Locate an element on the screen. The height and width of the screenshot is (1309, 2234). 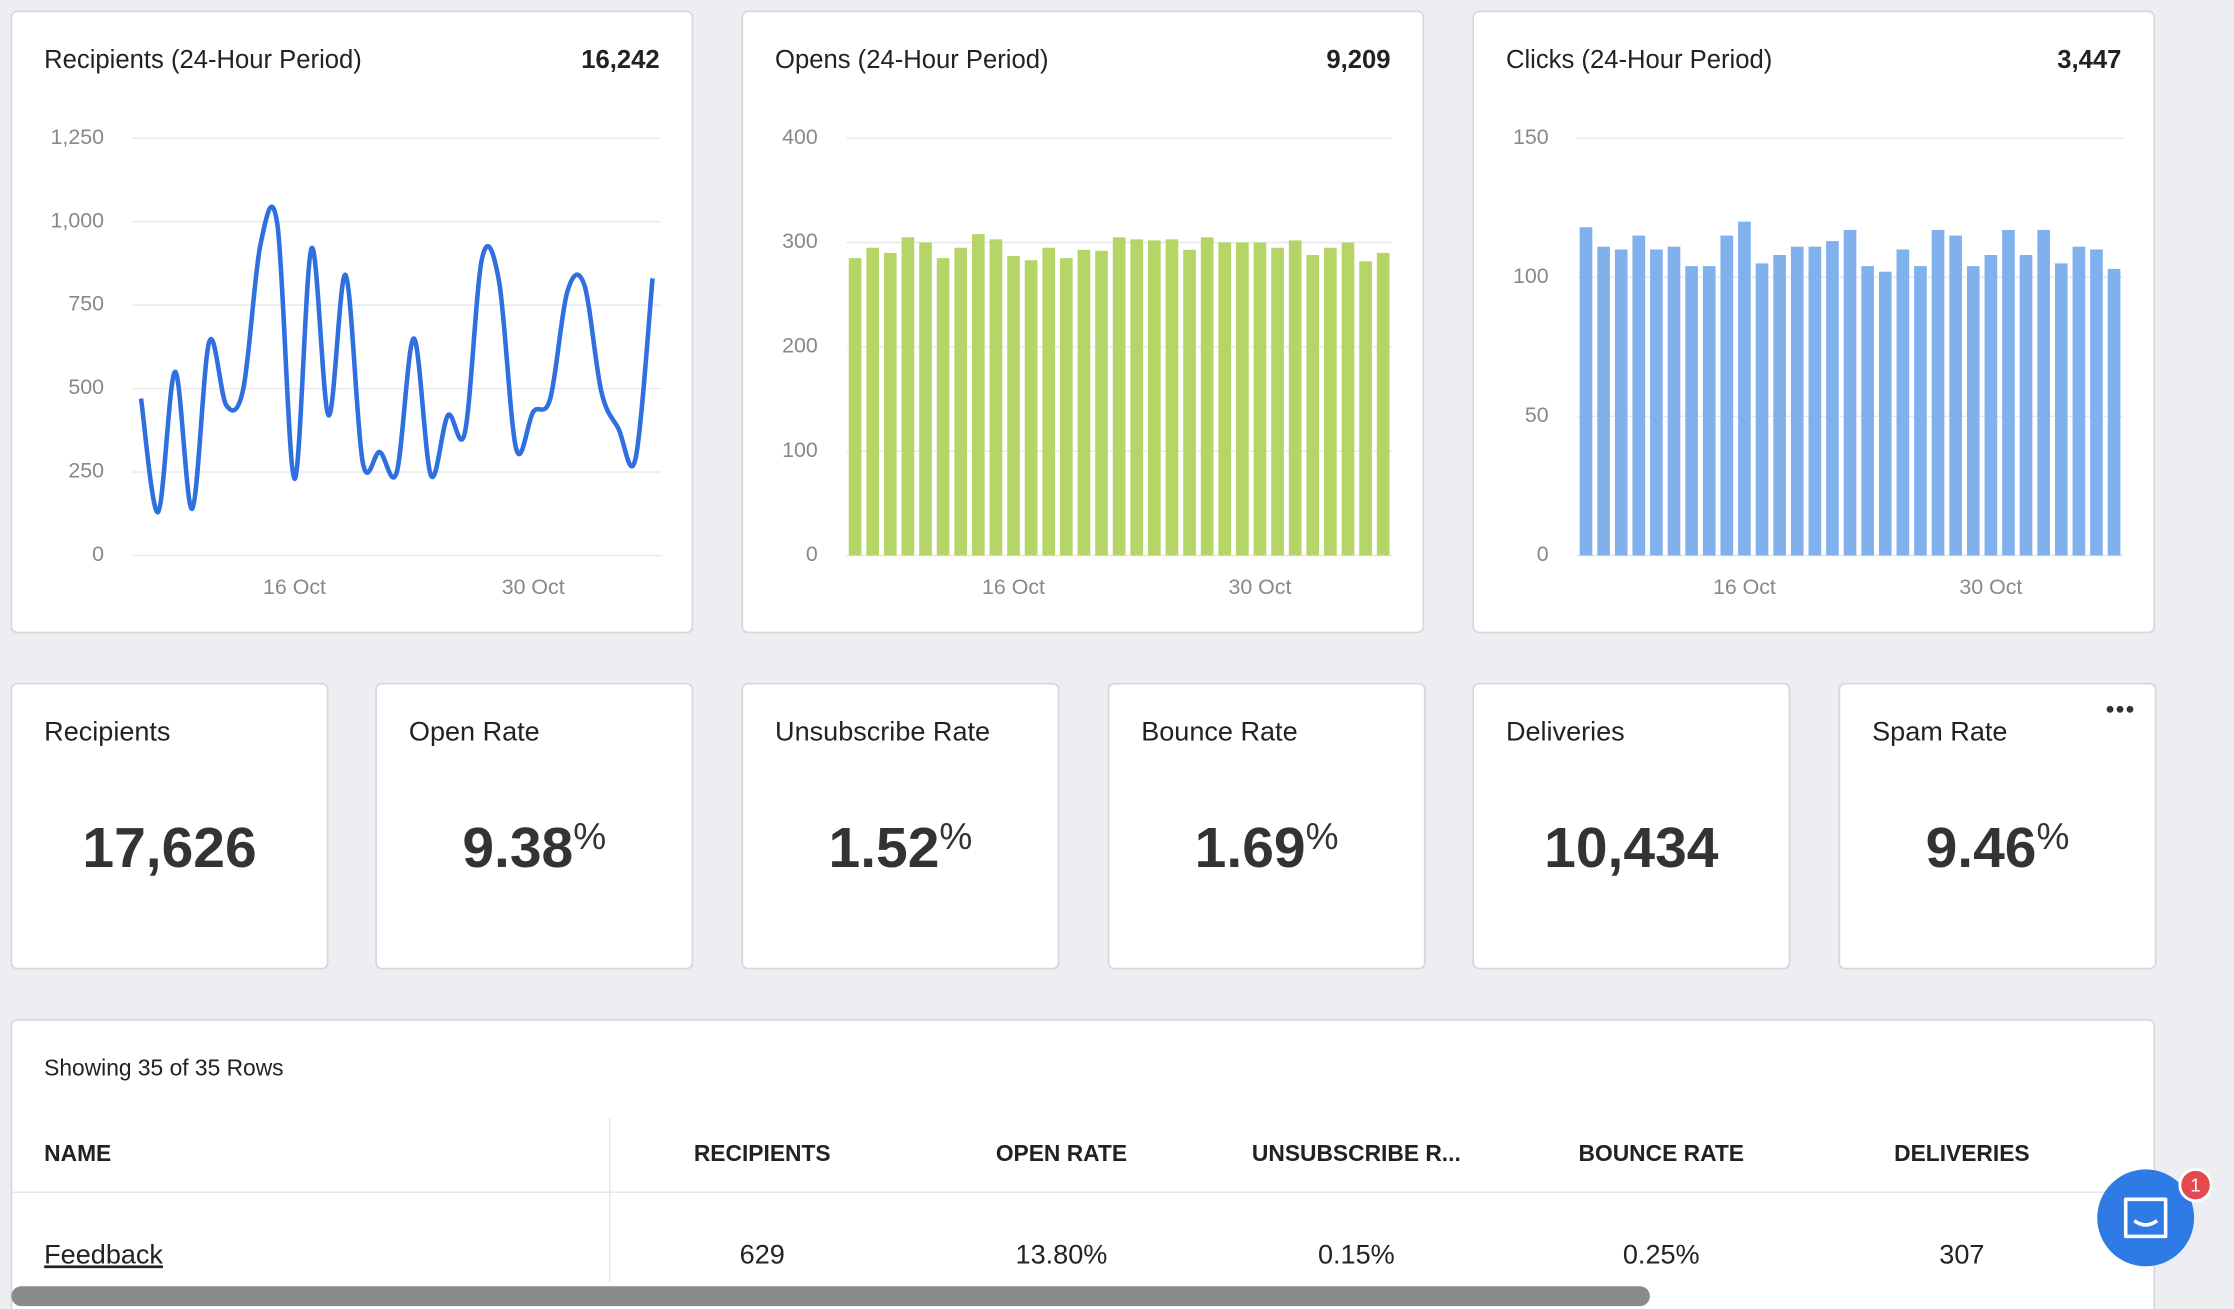
column-header: DELIVERIES is located at coordinates (1961, 1153).